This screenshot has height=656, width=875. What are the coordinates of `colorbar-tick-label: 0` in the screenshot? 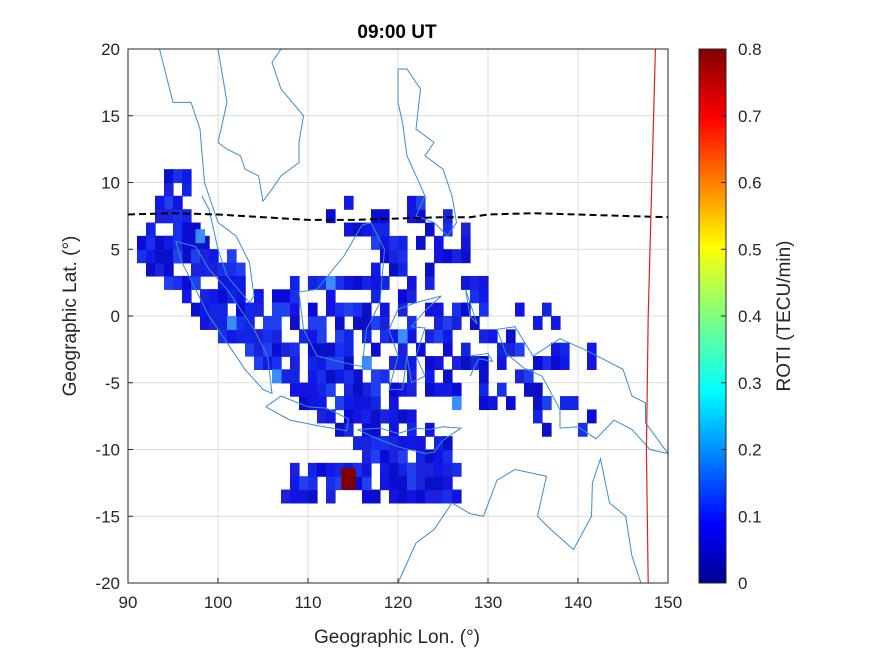 It's located at (742, 583).